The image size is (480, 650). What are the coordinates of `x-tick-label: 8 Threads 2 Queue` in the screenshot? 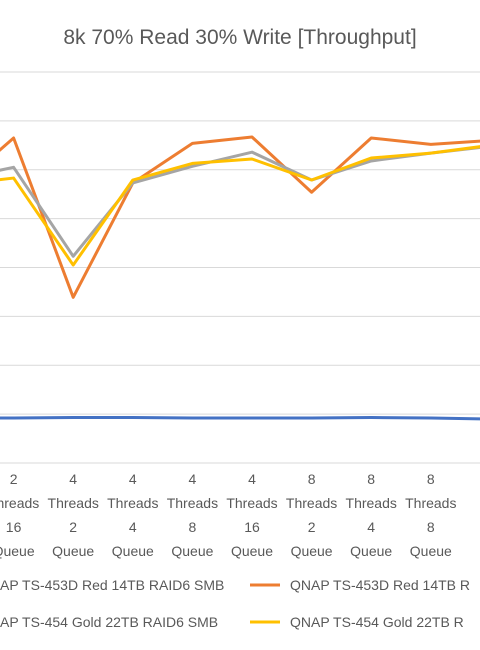 It's located at (311, 515).